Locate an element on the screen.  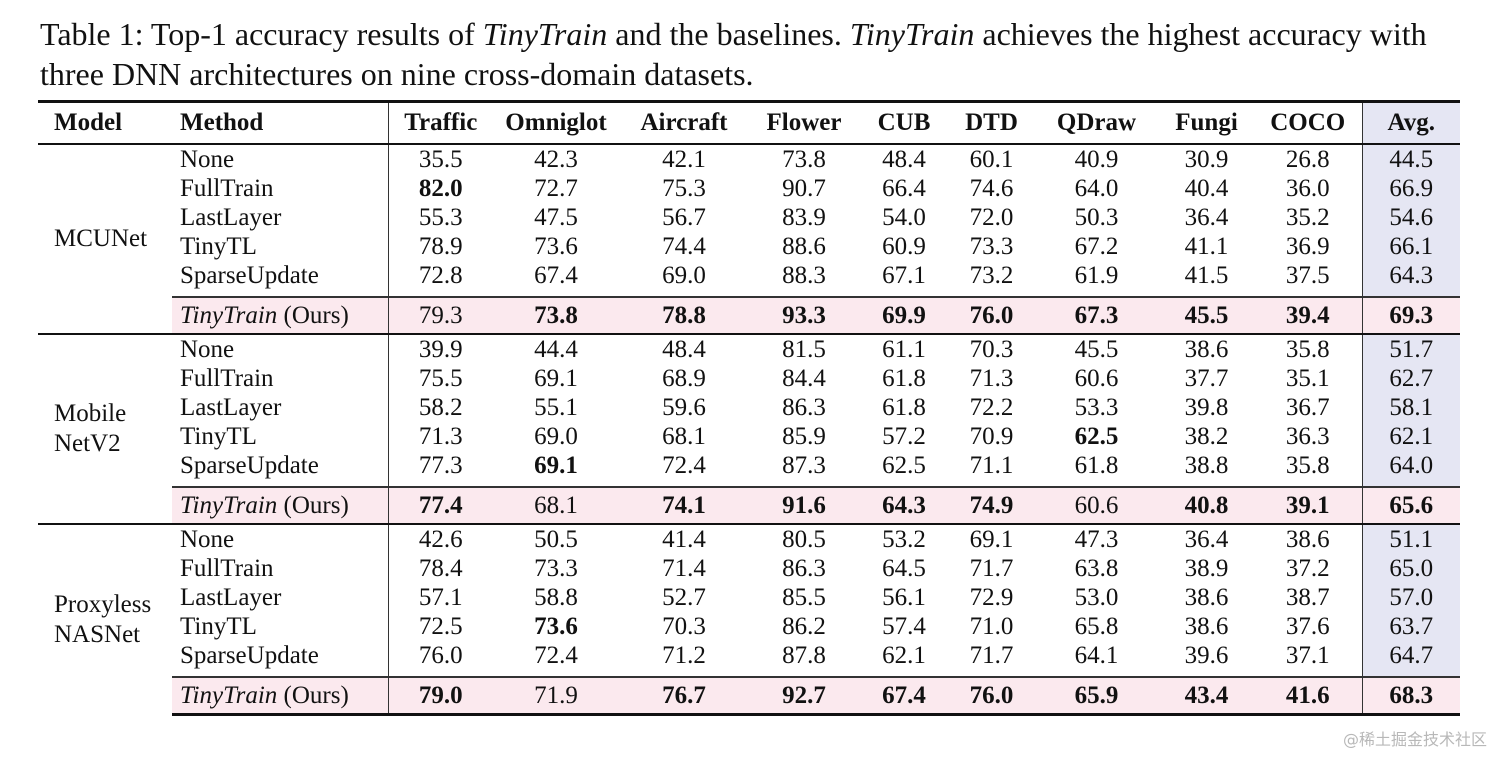
value-cell: 38.7 is located at coordinates (1307, 597).